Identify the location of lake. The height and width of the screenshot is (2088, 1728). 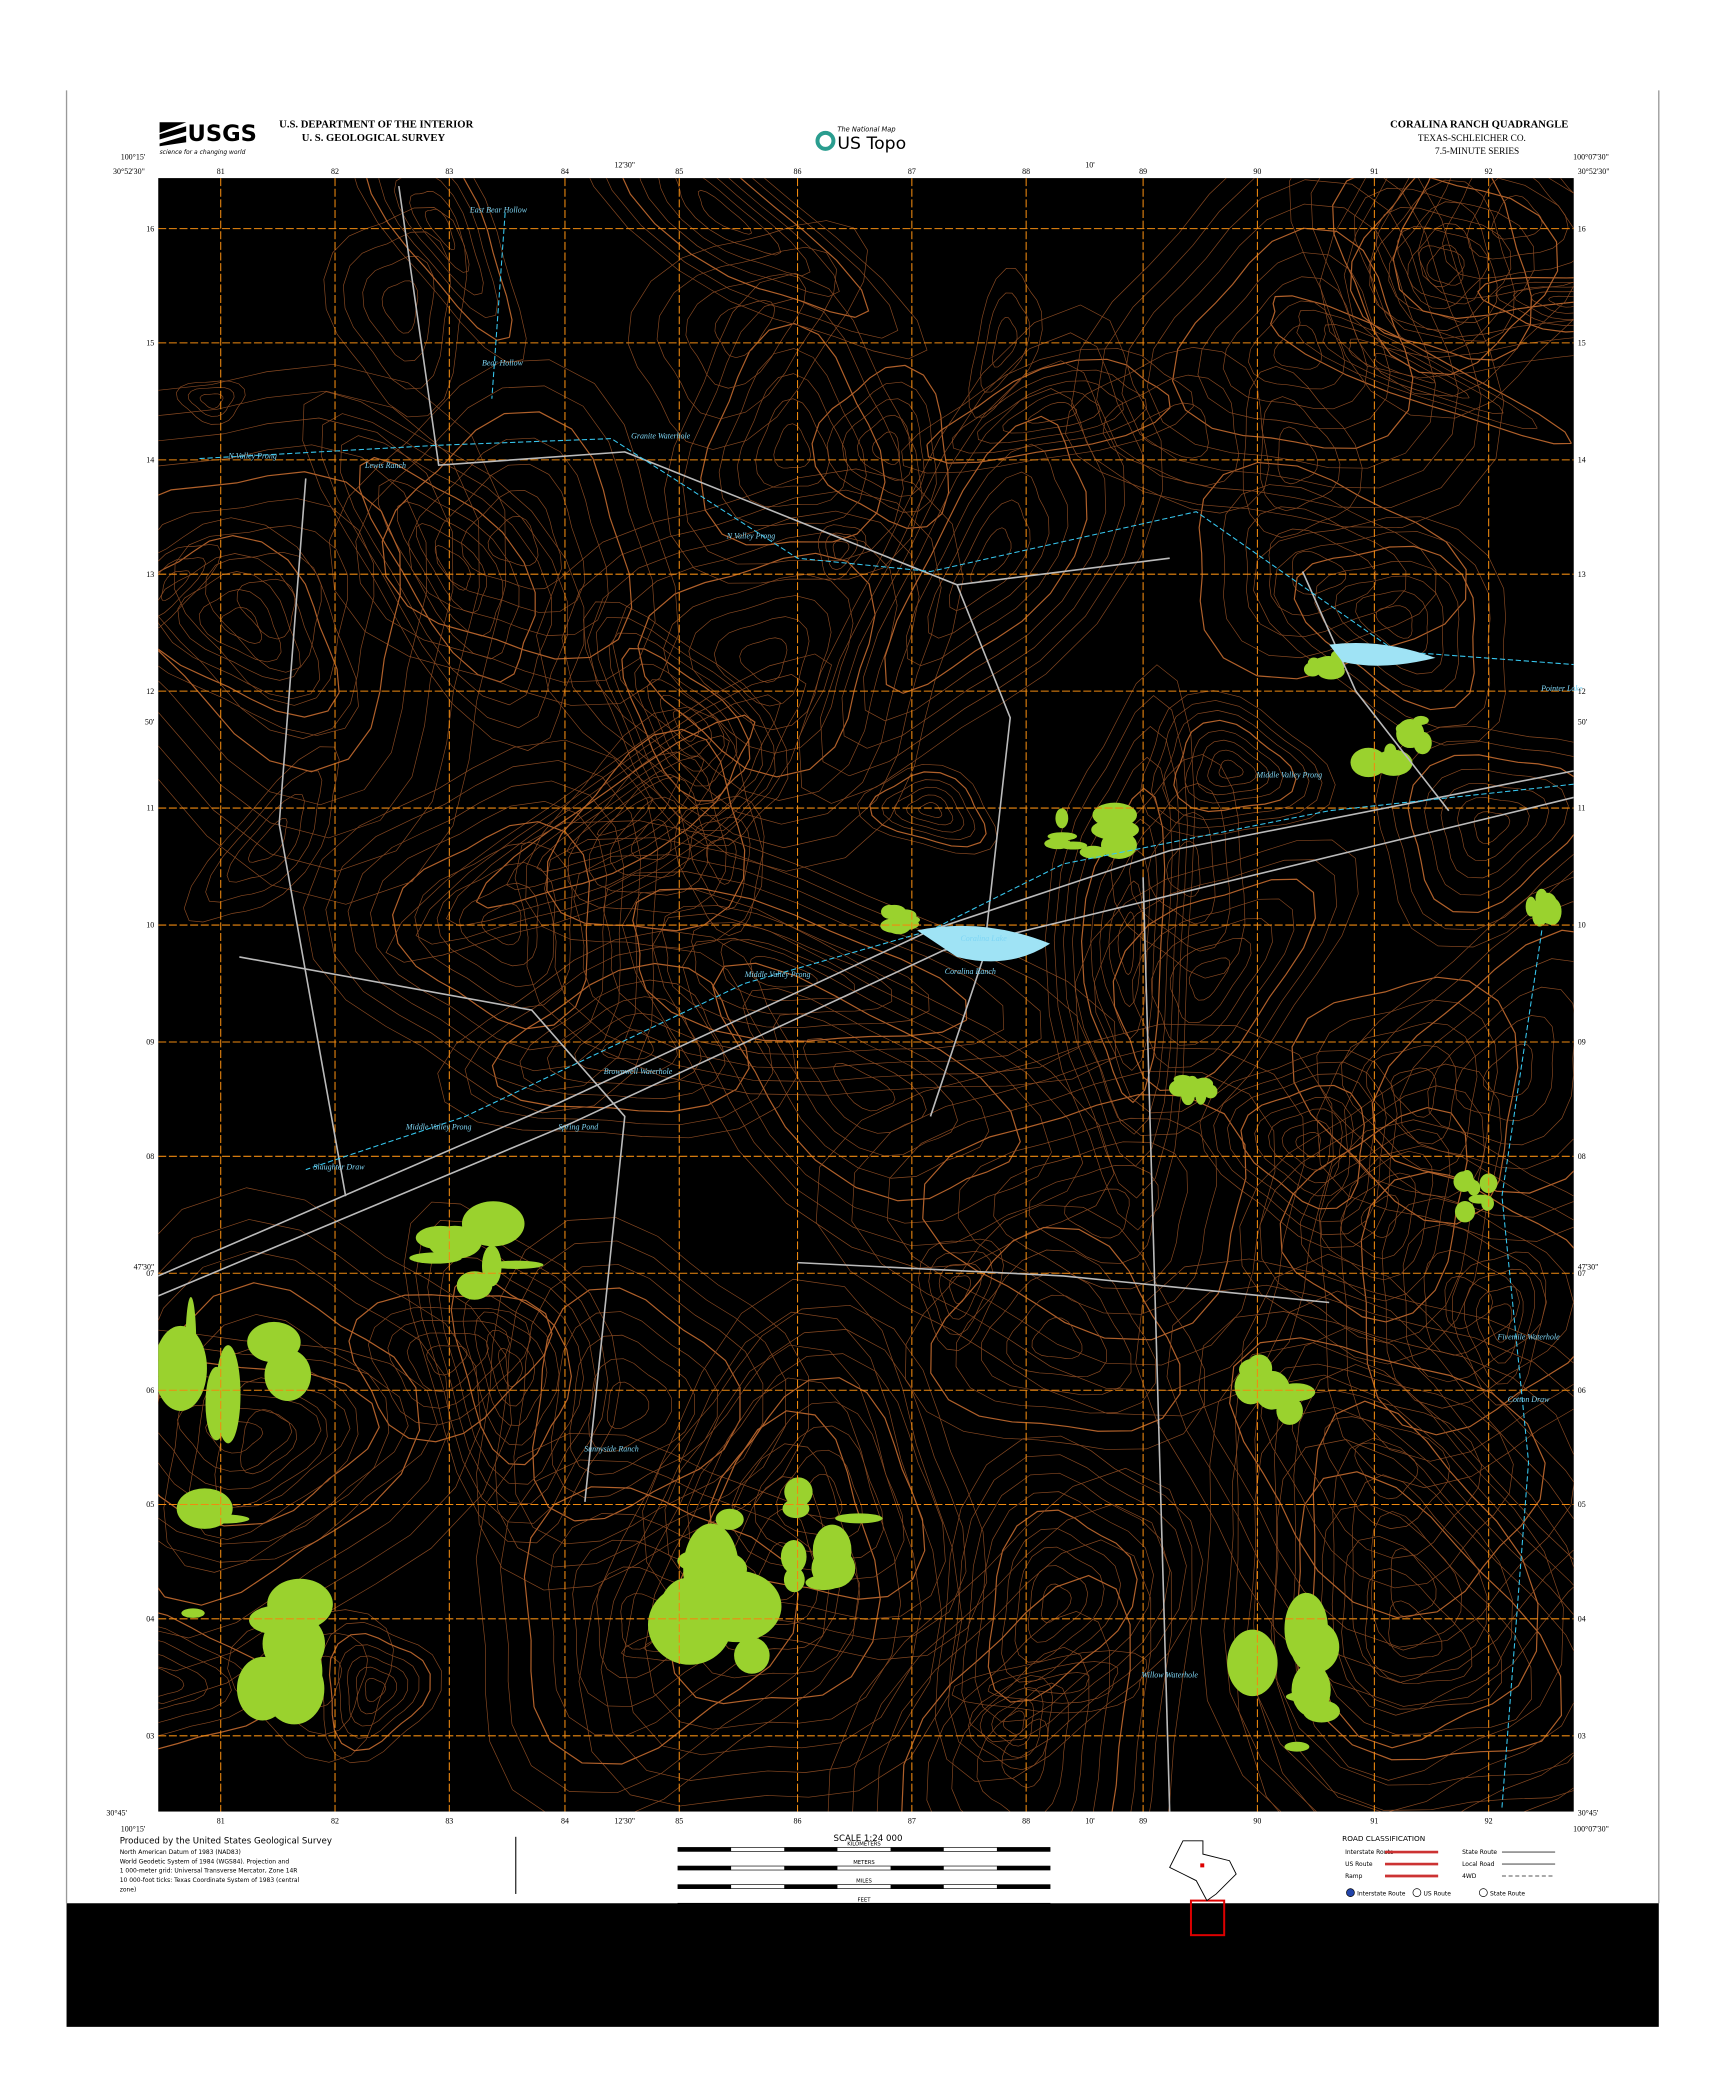
(1382, 654).